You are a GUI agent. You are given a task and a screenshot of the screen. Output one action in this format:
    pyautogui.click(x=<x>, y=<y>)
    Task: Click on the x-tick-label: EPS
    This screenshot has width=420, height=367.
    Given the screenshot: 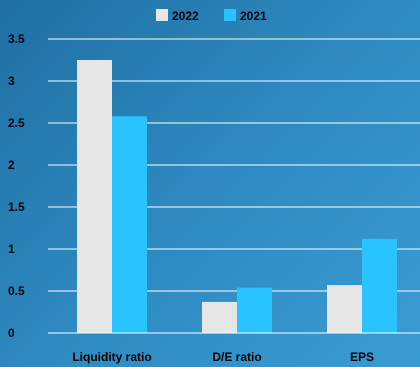 What is the action you would take?
    pyautogui.click(x=362, y=357)
    